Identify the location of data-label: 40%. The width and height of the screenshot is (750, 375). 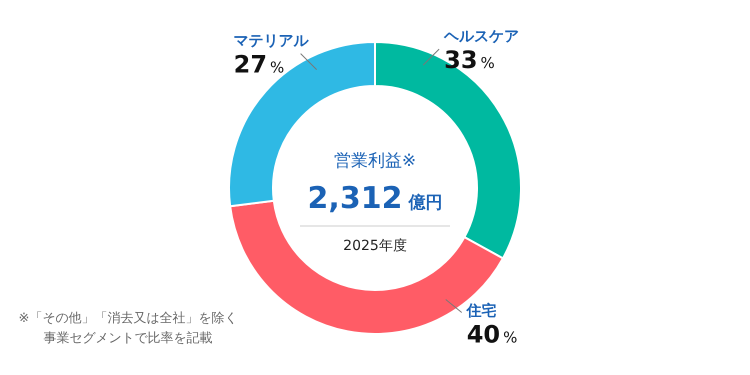
(492, 334).